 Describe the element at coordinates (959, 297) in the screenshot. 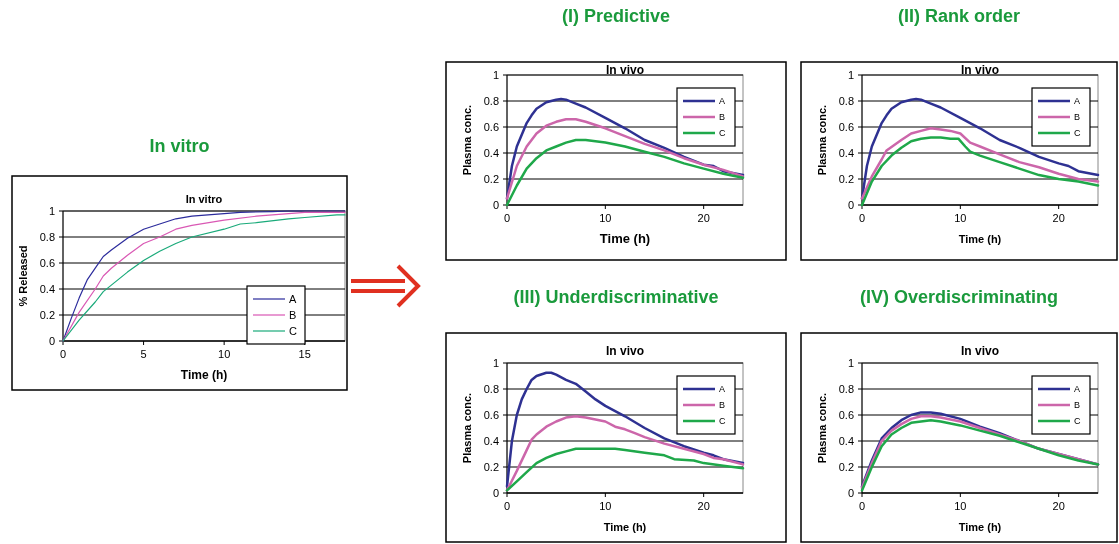

I see `chart-title: (IV) Overdiscriminating` at that location.